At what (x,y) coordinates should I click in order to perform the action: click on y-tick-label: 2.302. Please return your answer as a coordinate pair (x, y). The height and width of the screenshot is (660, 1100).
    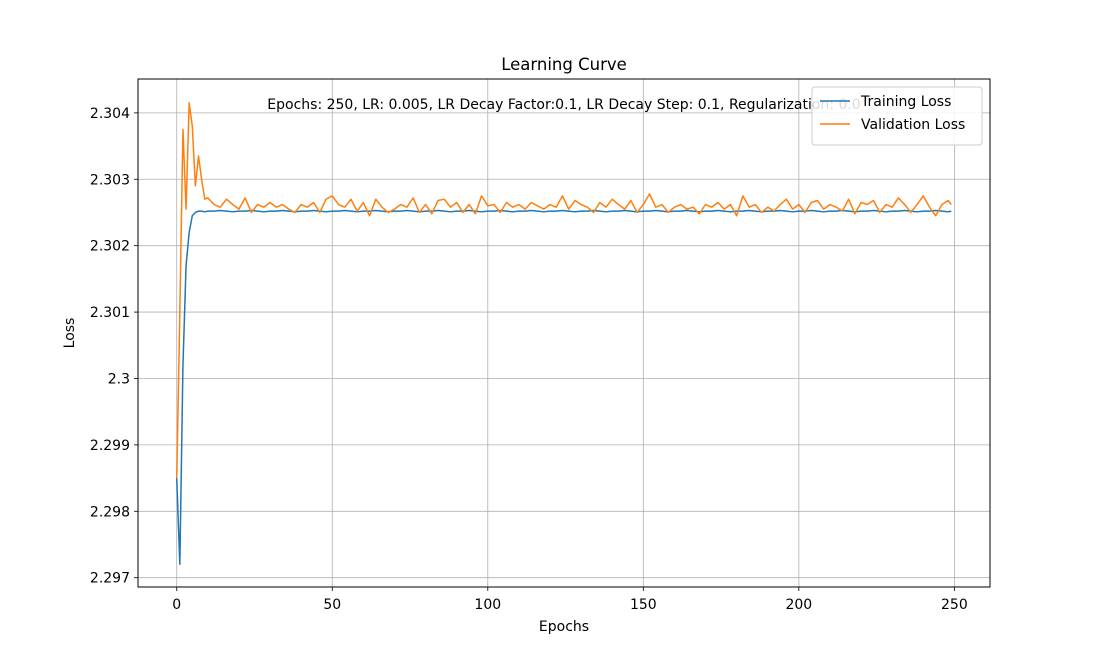
    Looking at the image, I should click on (110, 247).